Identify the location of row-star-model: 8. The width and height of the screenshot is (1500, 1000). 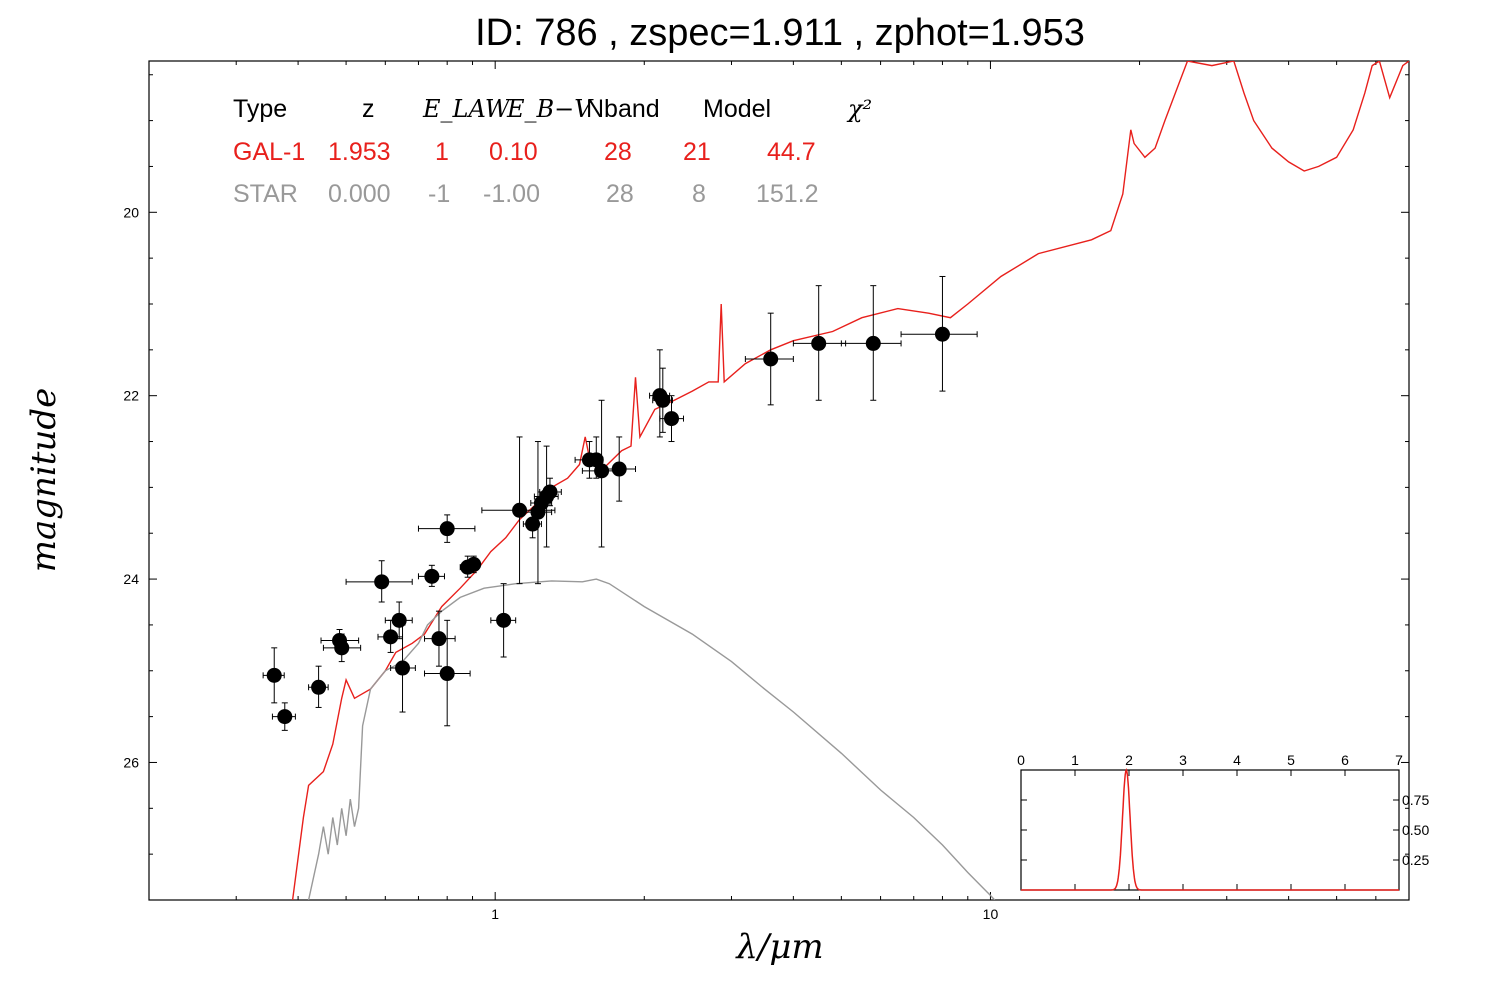
(699, 194).